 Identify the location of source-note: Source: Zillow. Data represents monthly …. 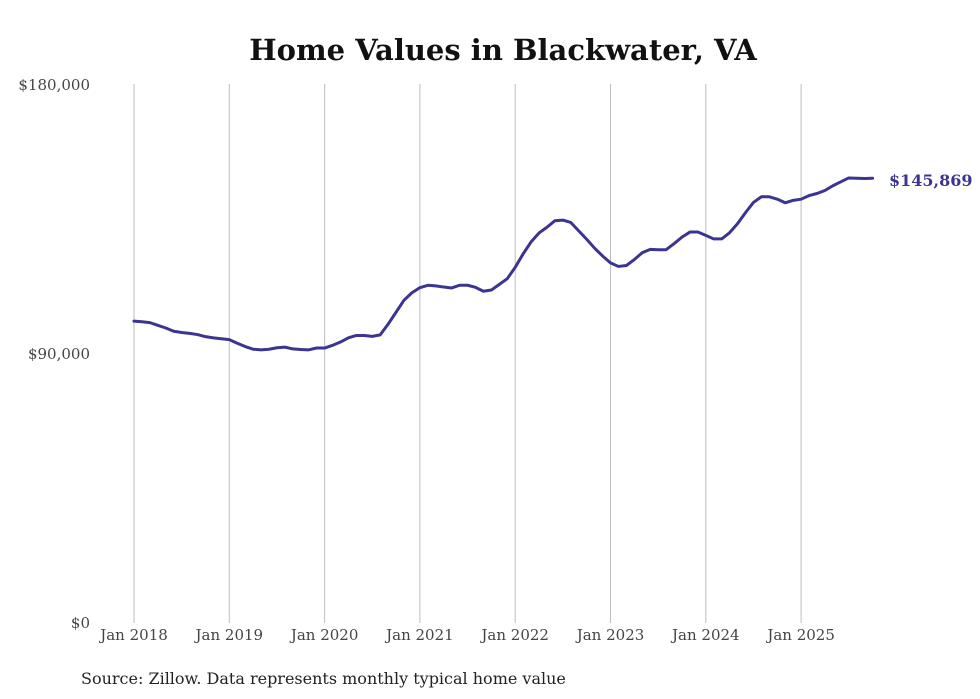
(323, 678).